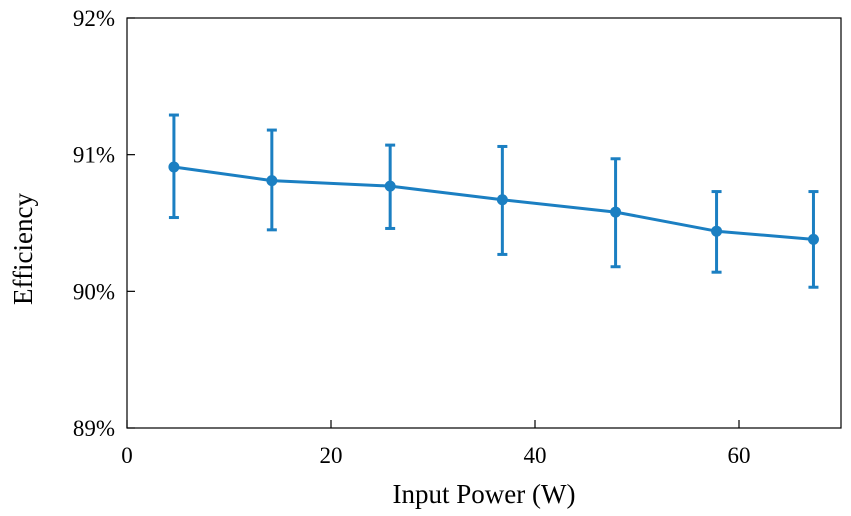 This screenshot has width=851, height=516. Describe the element at coordinates (739, 455) in the screenshot. I see `x-tick-label: 60` at that location.